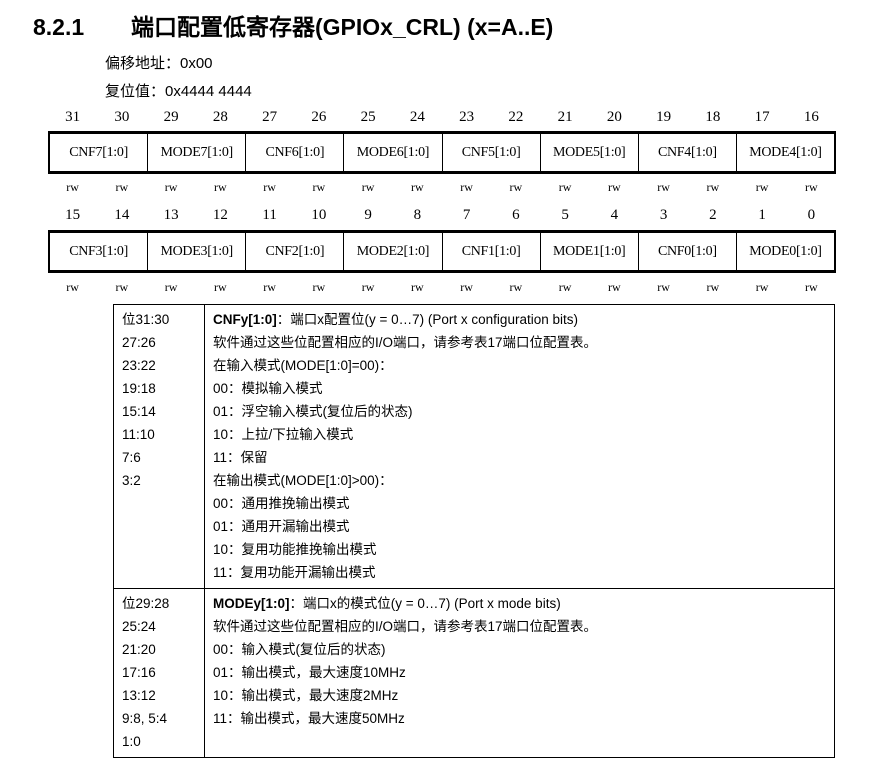 The height and width of the screenshot is (758, 870). I want to click on bit-range: 27:26, so click(139, 342).